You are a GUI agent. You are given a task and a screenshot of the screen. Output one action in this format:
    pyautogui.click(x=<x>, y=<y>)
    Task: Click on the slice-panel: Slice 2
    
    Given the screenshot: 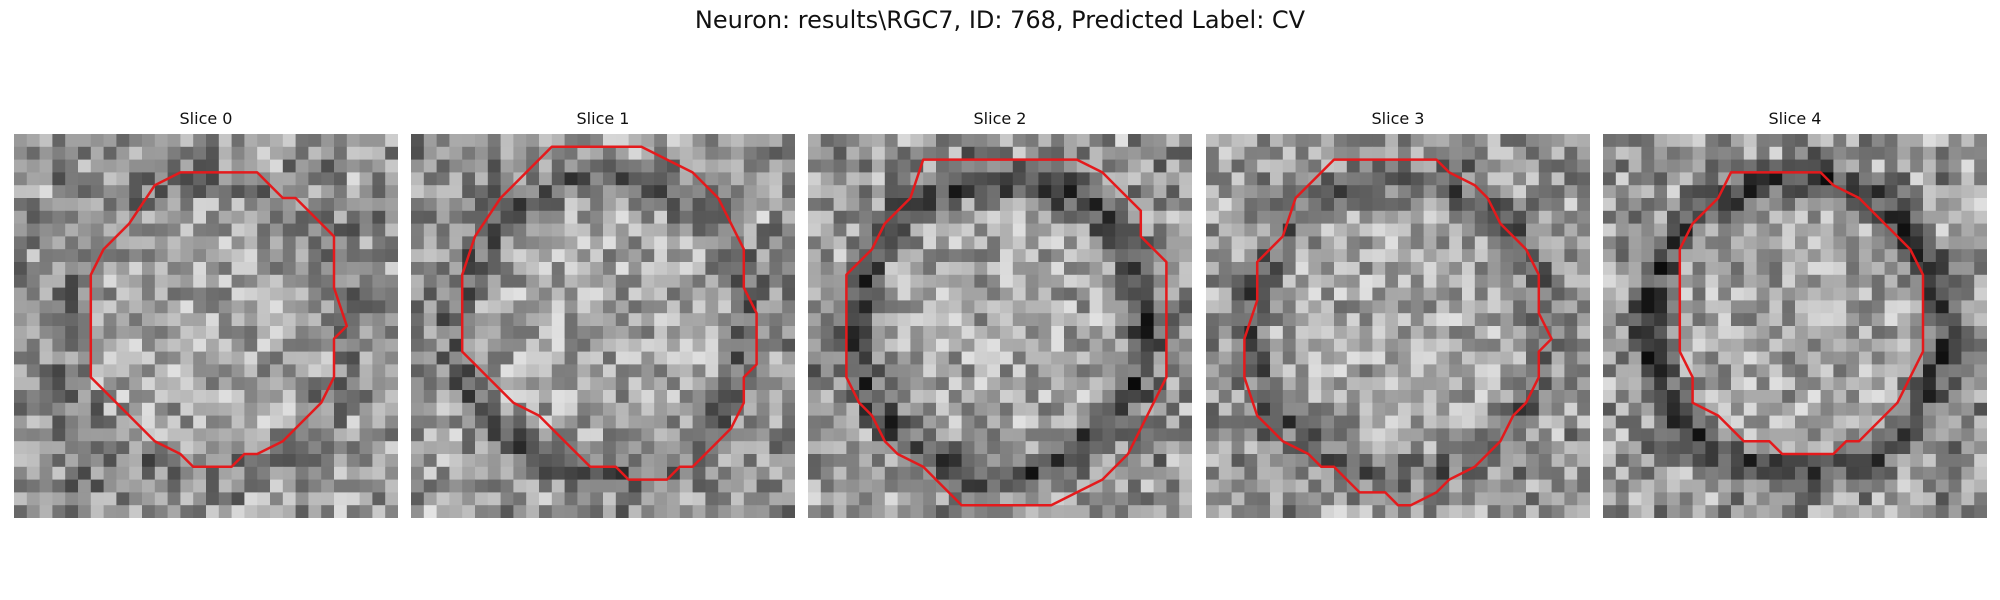 What is the action you would take?
    pyautogui.click(x=1000, y=313)
    